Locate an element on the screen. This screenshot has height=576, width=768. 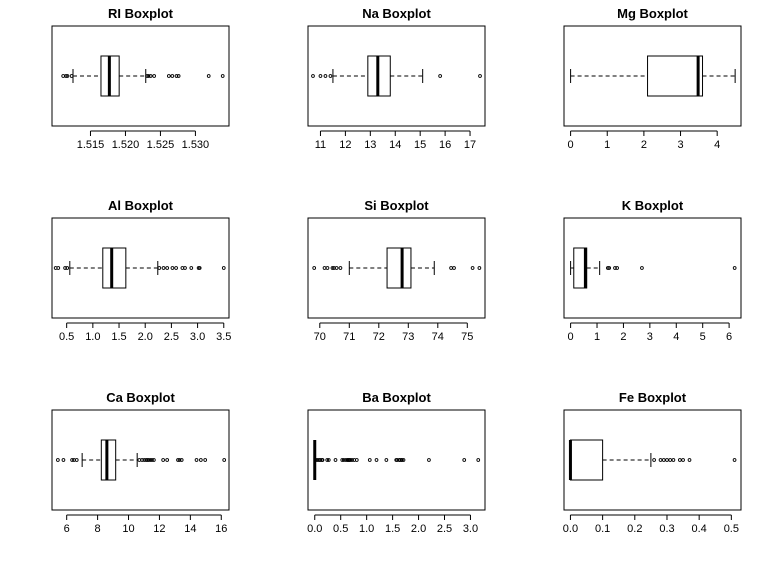
panel-title: Na Boxplot is located at coordinates (396, 13).